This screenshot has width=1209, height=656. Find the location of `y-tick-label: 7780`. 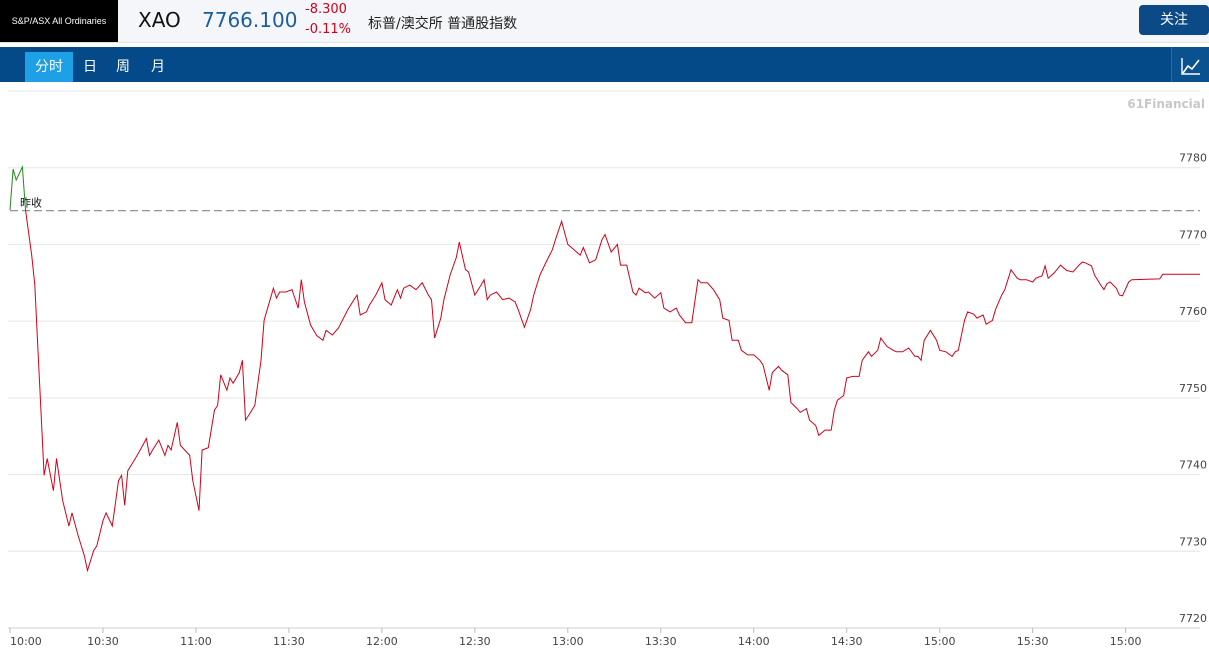

y-tick-label: 7780 is located at coordinates (1193, 158).